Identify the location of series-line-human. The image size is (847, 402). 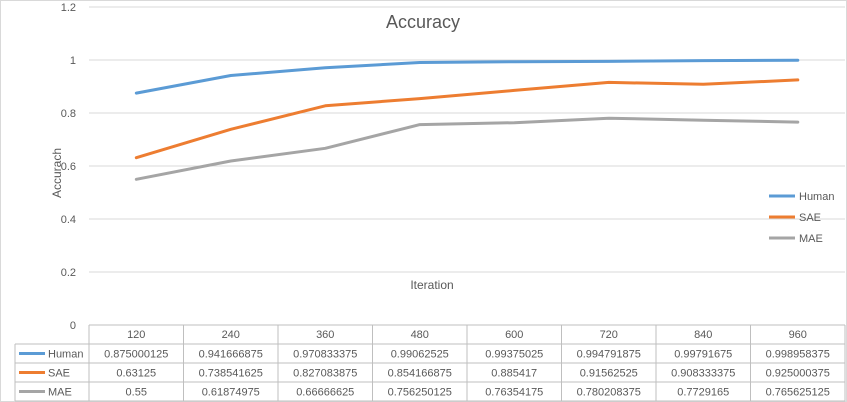
(467, 76).